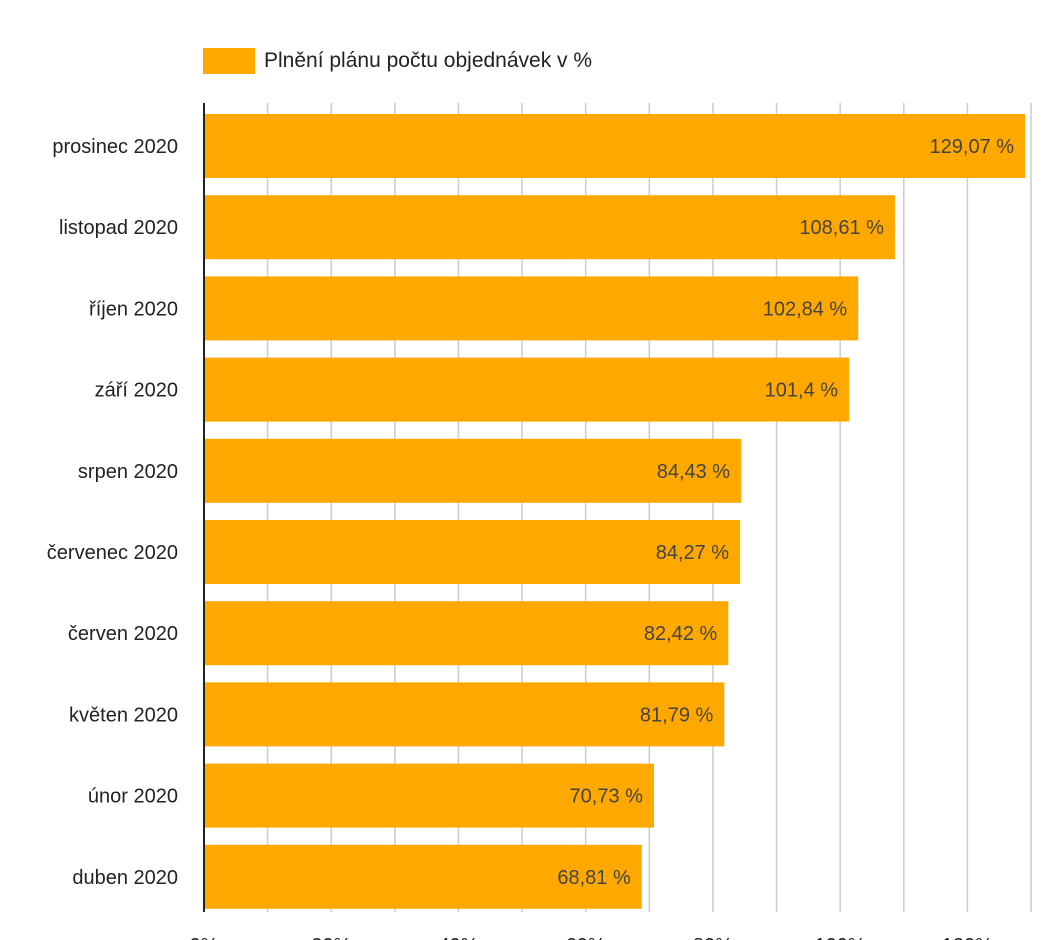 This screenshot has width=1045, height=940. I want to click on data-label: 84,43 %, so click(694, 472).